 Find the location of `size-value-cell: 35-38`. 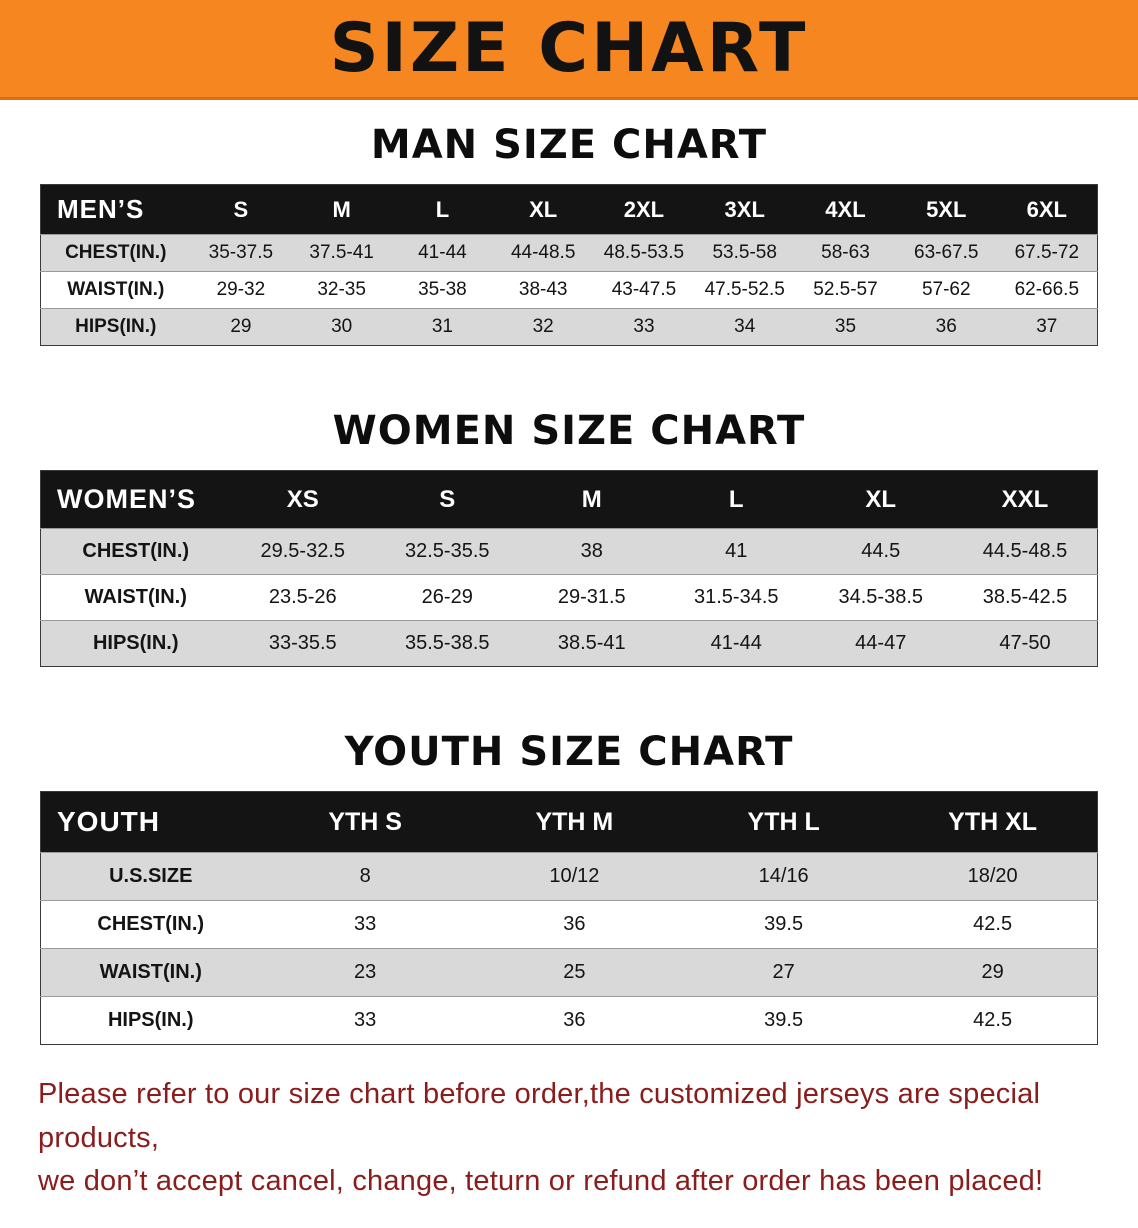

size-value-cell: 35-38 is located at coordinates (442, 290).